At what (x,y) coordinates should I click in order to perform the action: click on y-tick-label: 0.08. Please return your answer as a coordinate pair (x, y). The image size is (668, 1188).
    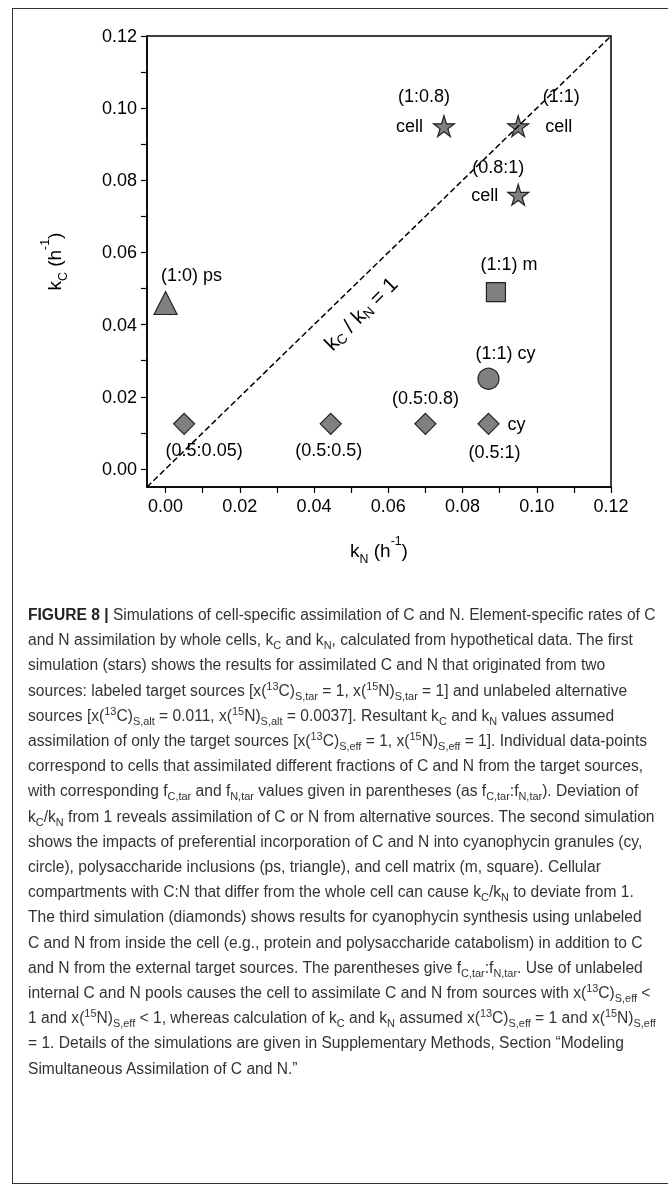
    Looking at the image, I should click on (119, 180).